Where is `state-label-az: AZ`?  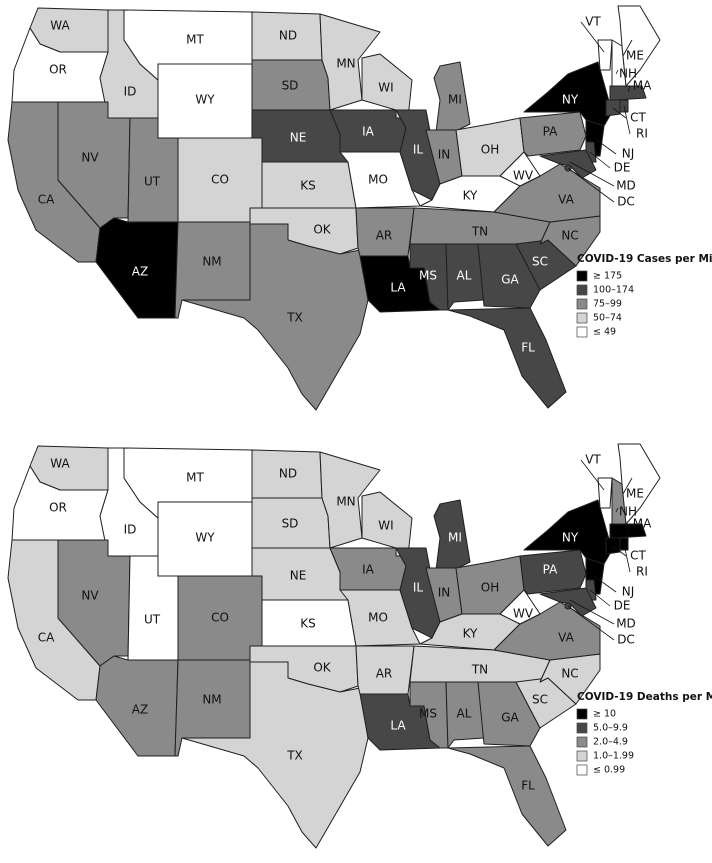
state-label-az: AZ is located at coordinates (140, 710).